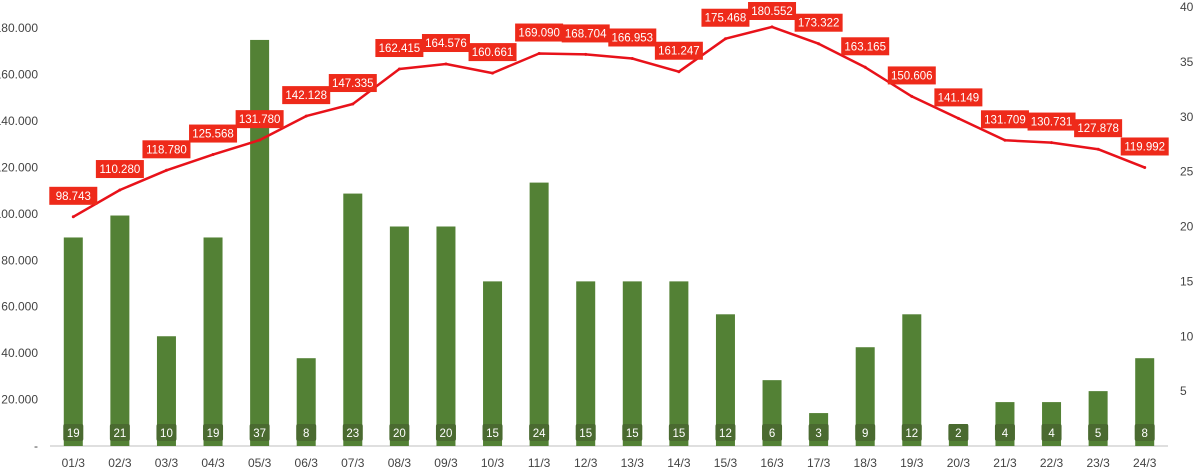 Image resolution: width=1200 pixels, height=475 pixels. I want to click on line-data-label: 150.606, so click(912, 76).